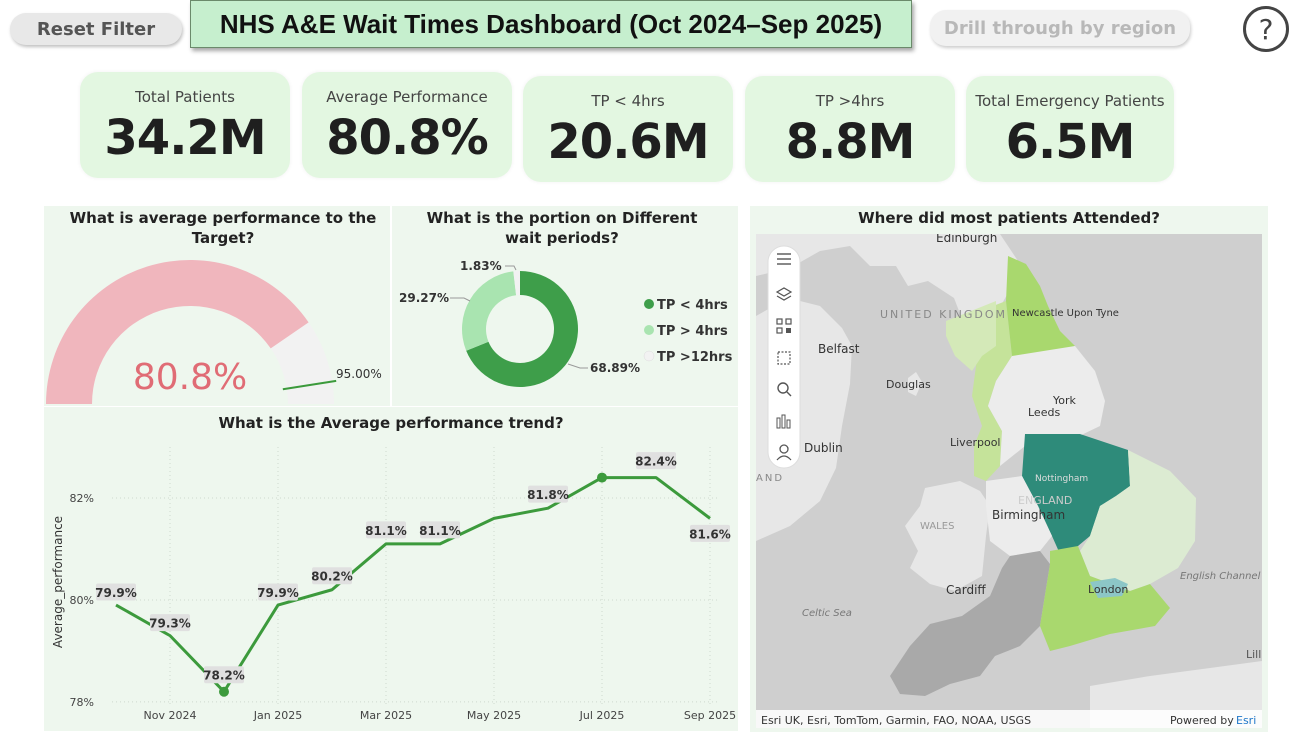 The height and width of the screenshot is (732, 1302). I want to click on kpi-label: TP >4hrs, so click(850, 101).